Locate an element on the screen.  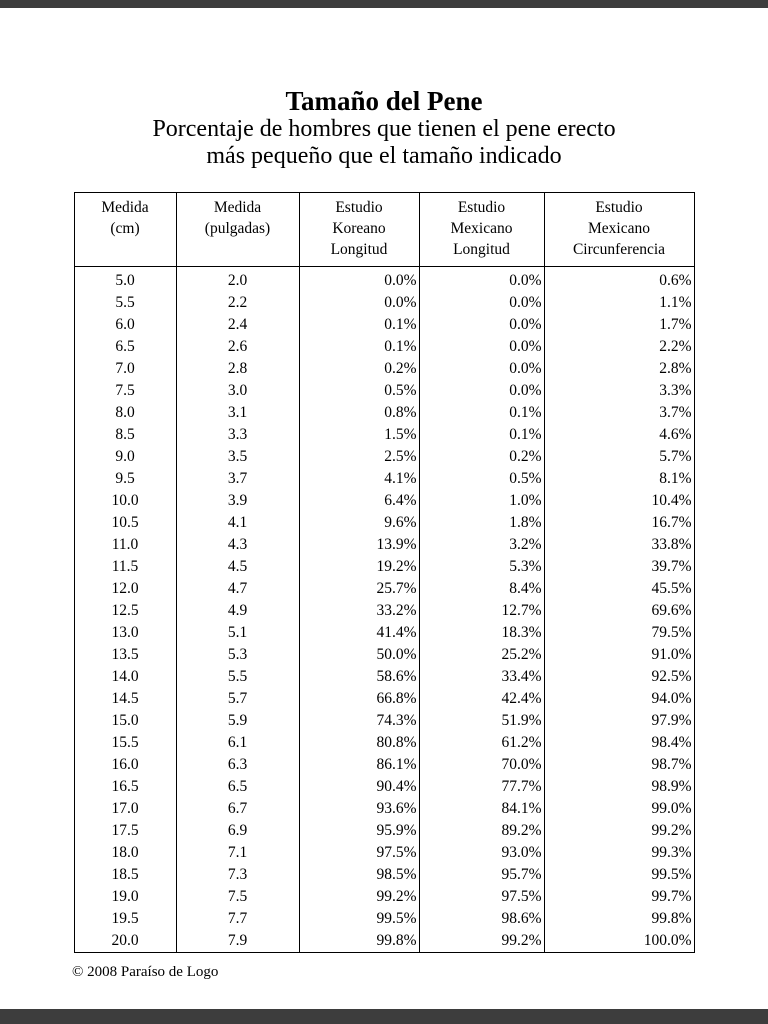
table-cell: 99.3% is located at coordinates (619, 853).